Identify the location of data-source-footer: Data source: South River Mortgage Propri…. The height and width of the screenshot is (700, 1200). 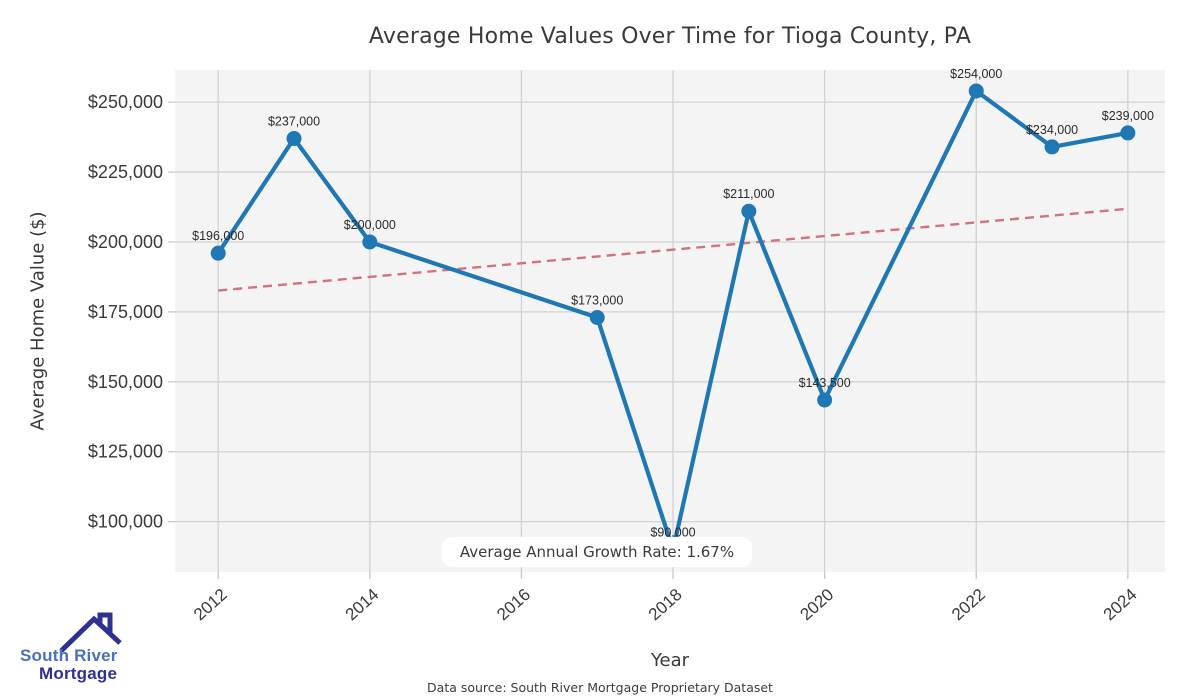
(600, 687).